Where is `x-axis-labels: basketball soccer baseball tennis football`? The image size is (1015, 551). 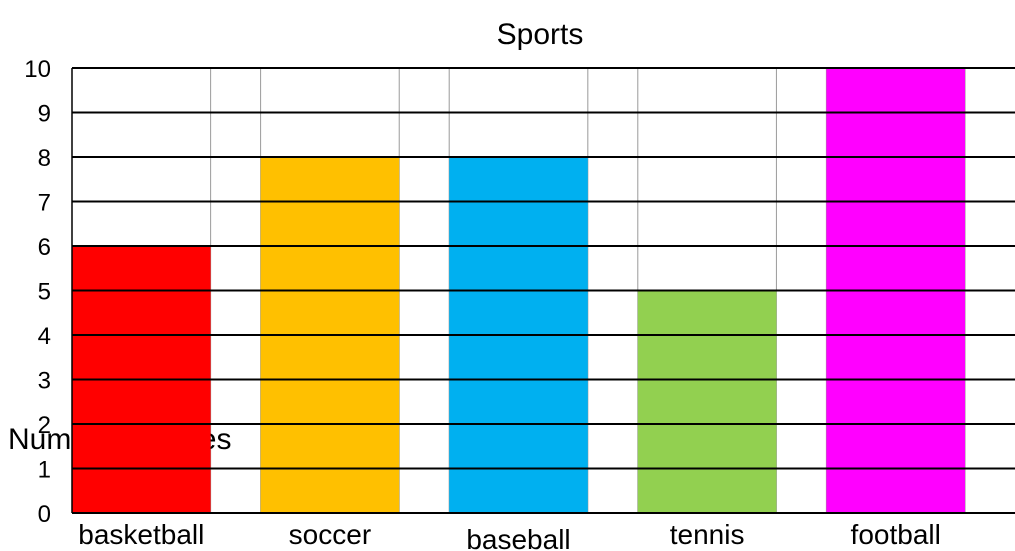 x-axis-labels: basketball soccer baseball tennis football is located at coordinates (509, 535).